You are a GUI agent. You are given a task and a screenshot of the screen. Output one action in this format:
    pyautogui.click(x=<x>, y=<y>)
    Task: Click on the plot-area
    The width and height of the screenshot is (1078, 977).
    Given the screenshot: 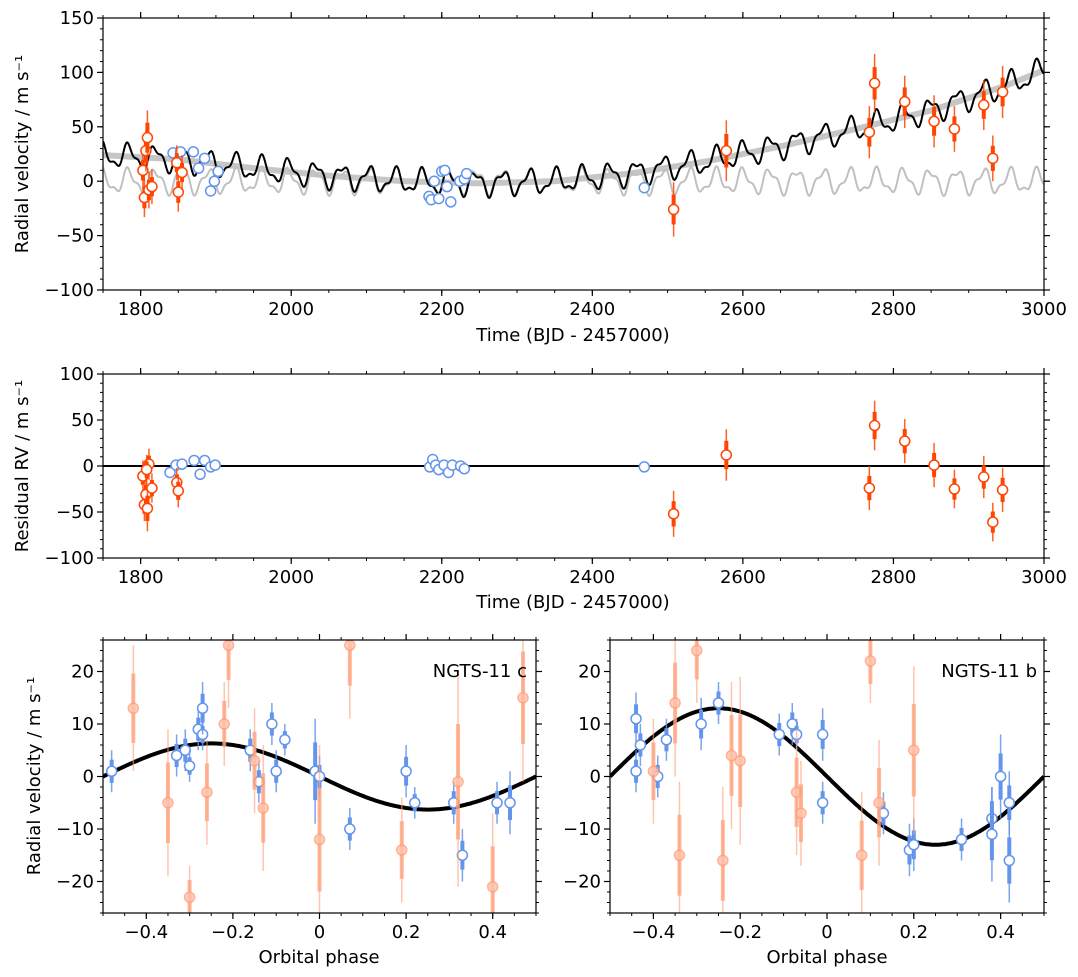 What is the action you would take?
    pyautogui.click(x=827, y=776)
    